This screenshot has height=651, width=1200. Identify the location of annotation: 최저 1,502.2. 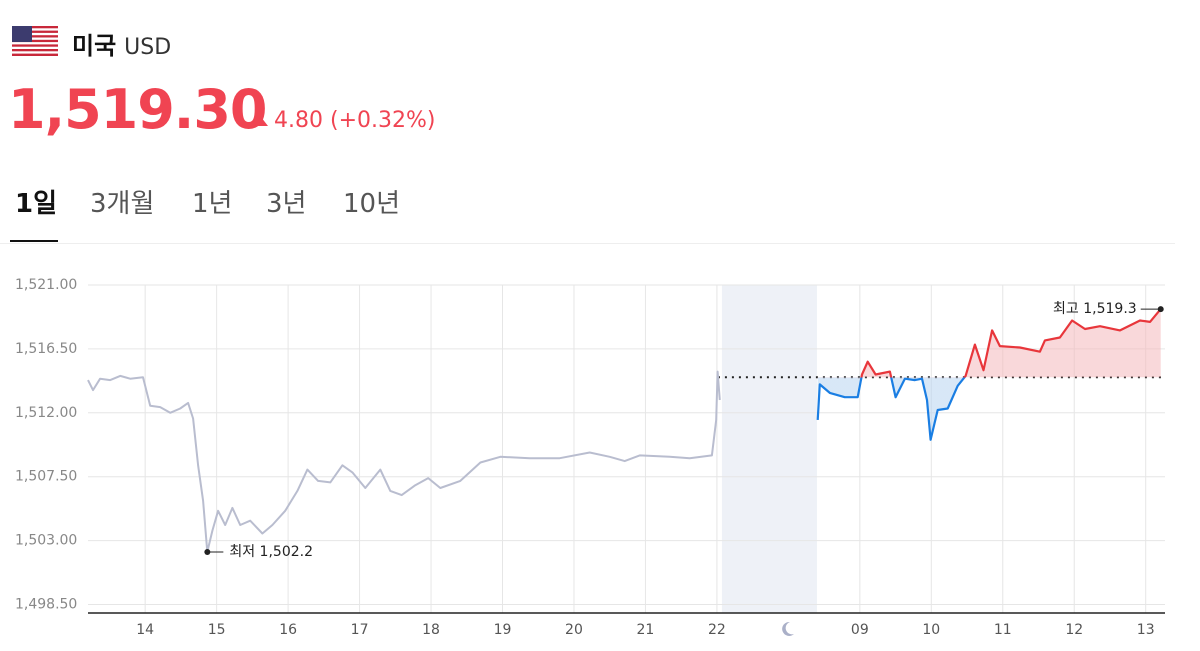
(271, 552).